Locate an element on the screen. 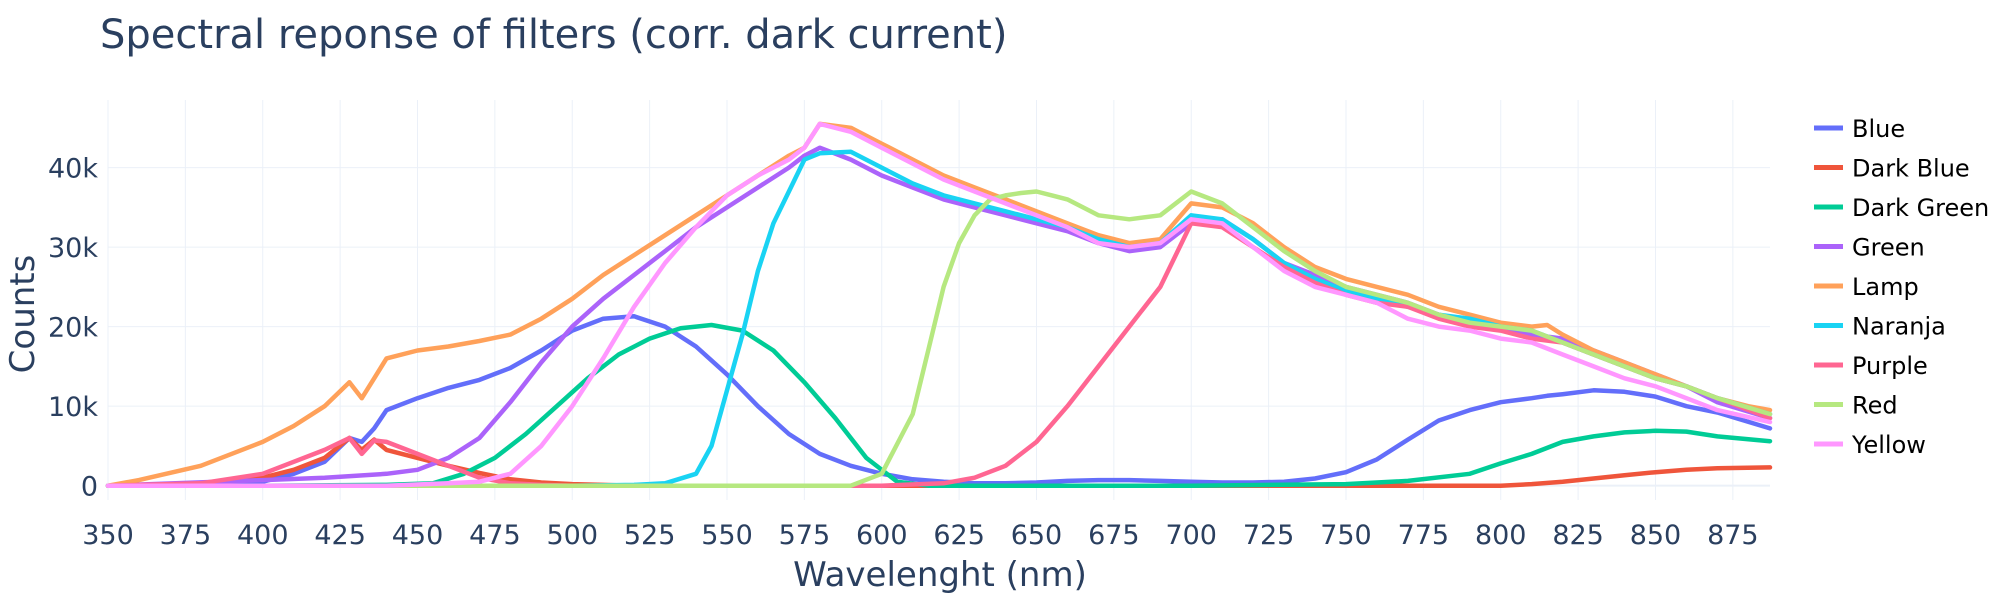 This screenshot has width=2000, height=600. y-axis-ticks: 0 10k 20k 30k 40k is located at coordinates (73, 328).